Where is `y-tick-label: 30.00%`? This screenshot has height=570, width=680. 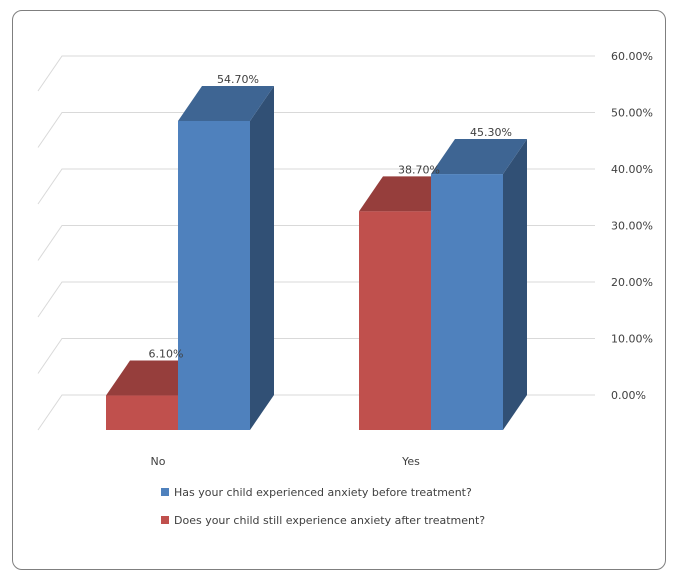
y-tick-label: 30.00% is located at coordinates (632, 226).